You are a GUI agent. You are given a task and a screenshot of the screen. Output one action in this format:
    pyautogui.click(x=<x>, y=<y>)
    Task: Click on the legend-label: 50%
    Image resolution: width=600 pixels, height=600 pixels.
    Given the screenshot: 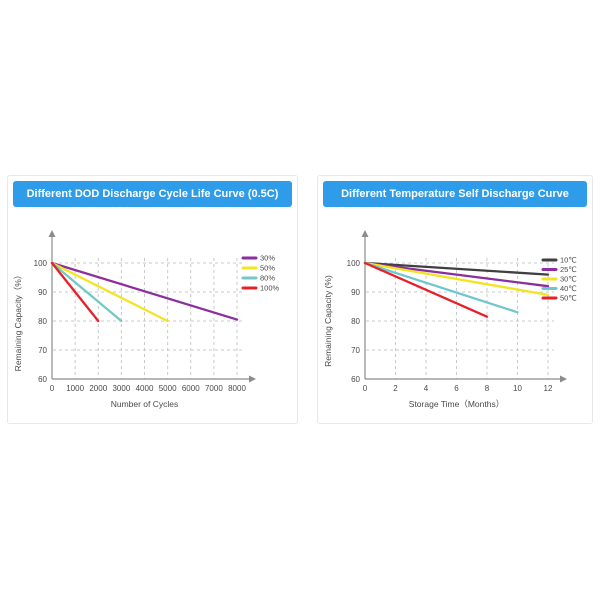 What is the action you would take?
    pyautogui.click(x=267, y=268)
    